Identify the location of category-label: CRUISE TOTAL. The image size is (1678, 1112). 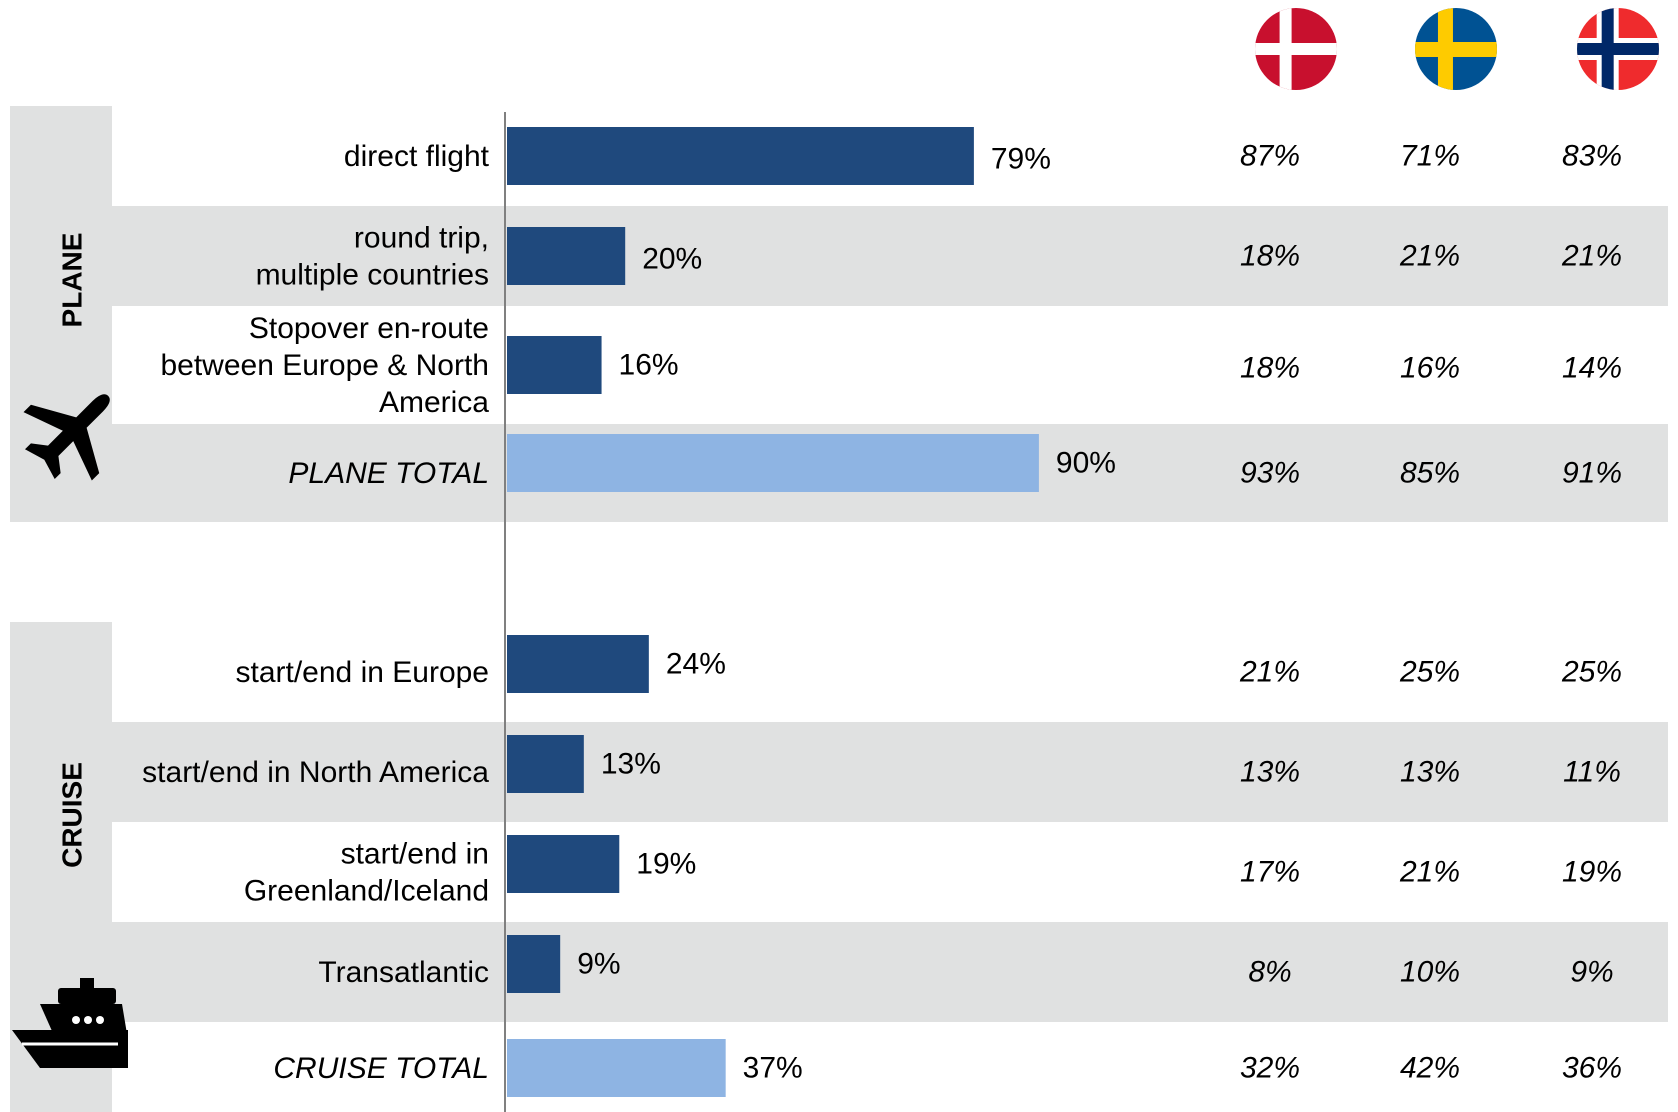
(381, 1068).